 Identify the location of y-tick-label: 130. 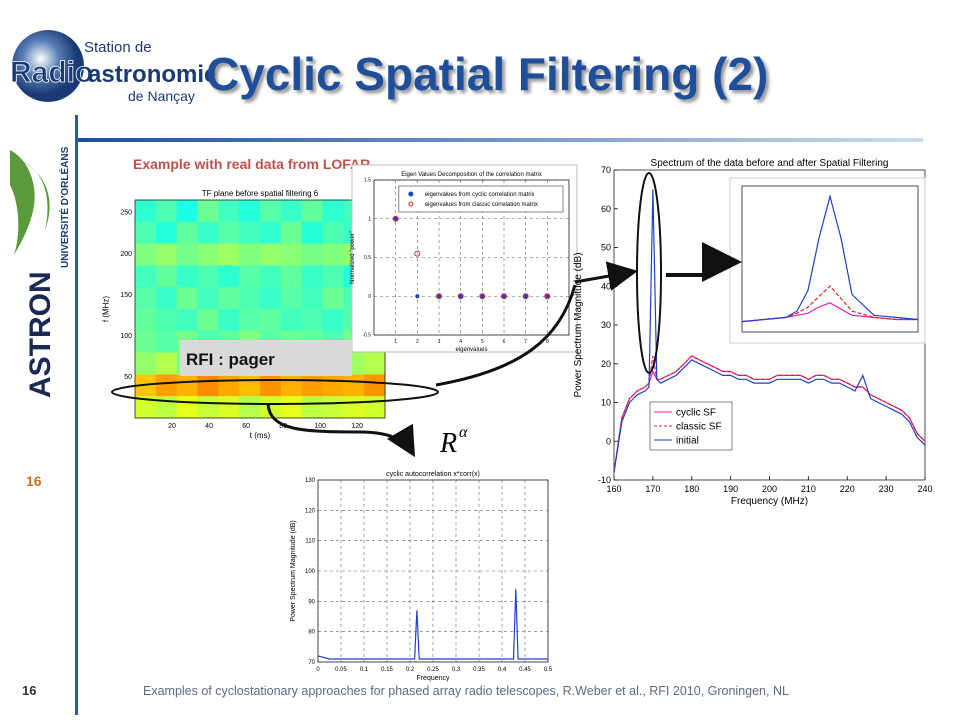
(310, 481).